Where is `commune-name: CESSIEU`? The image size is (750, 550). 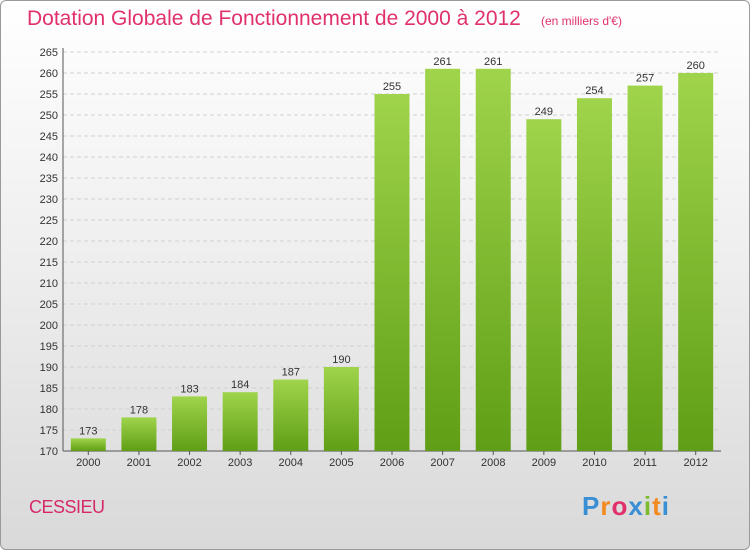 commune-name: CESSIEU is located at coordinates (67, 507).